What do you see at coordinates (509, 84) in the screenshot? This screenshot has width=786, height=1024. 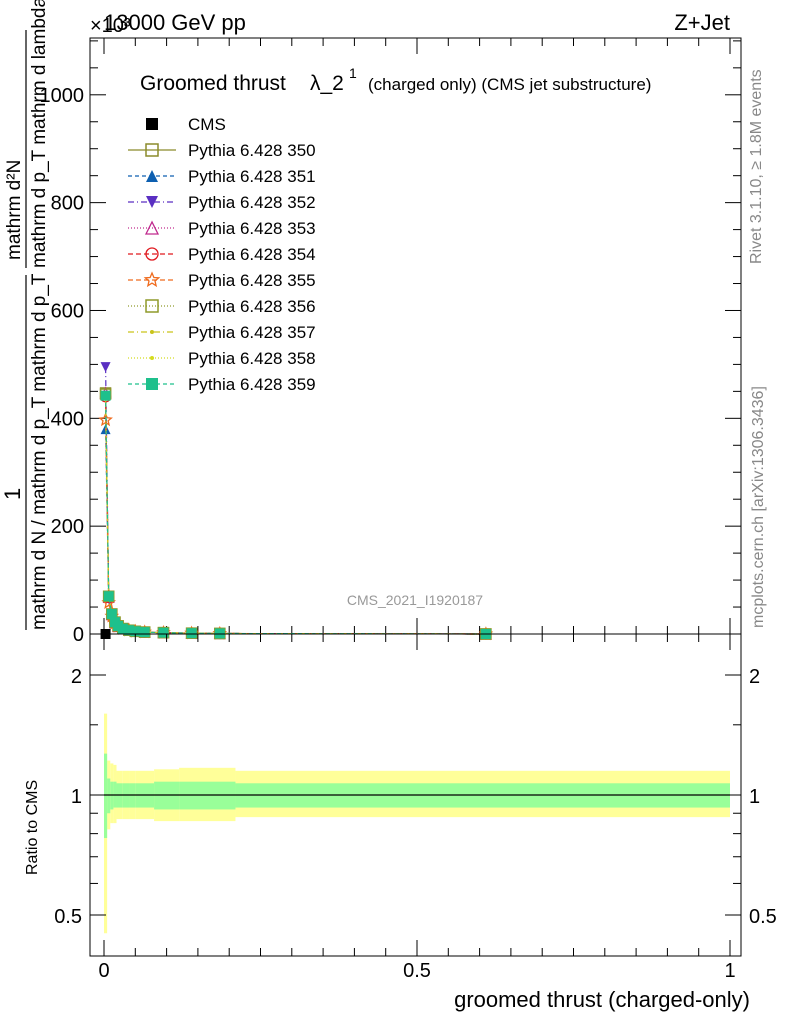 I see `title-suffix: (charged only) (CMS jet substructure)` at bounding box center [509, 84].